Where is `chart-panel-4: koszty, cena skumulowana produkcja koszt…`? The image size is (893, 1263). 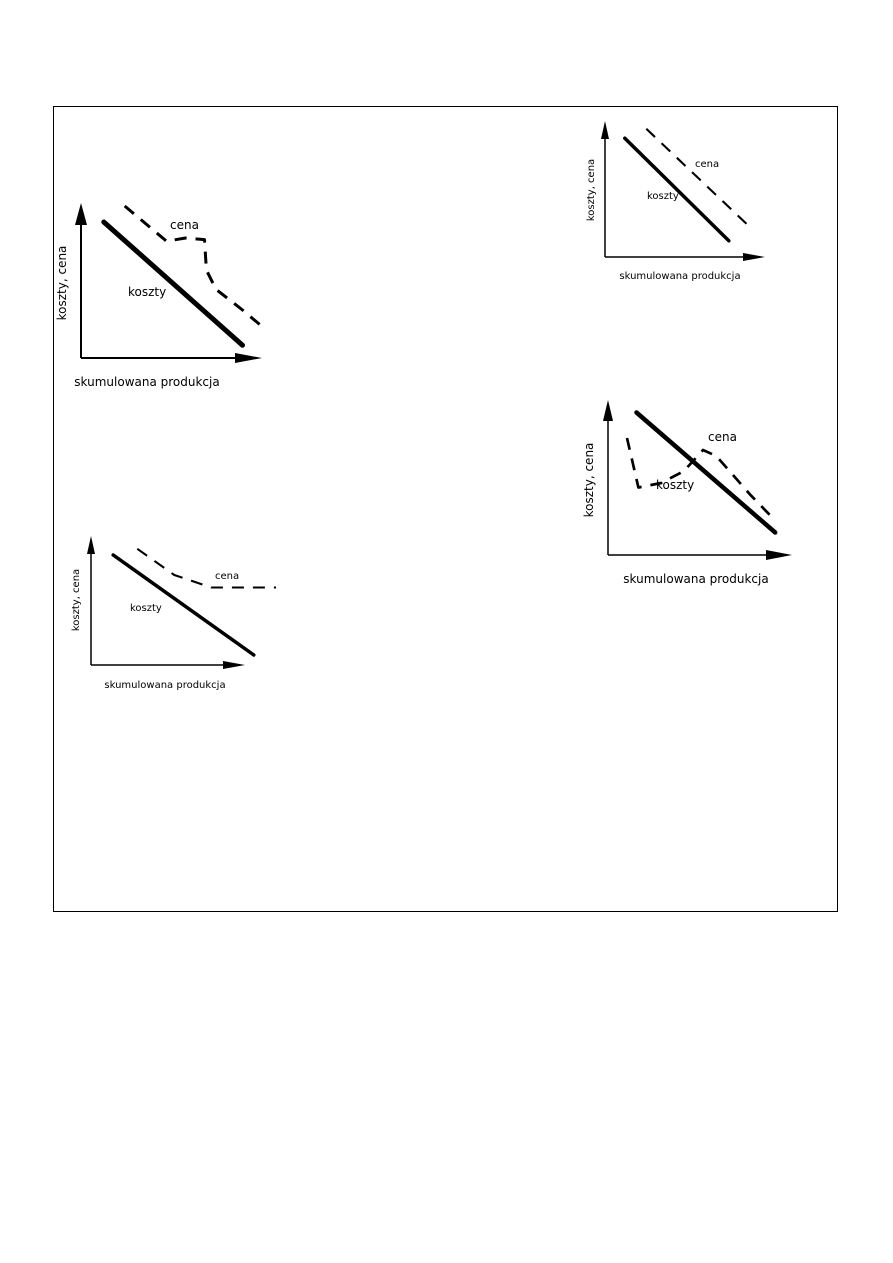
chart-panel-4: koszty, cena skumulowana produkcja koszt… is located at coordinates (687, 493).